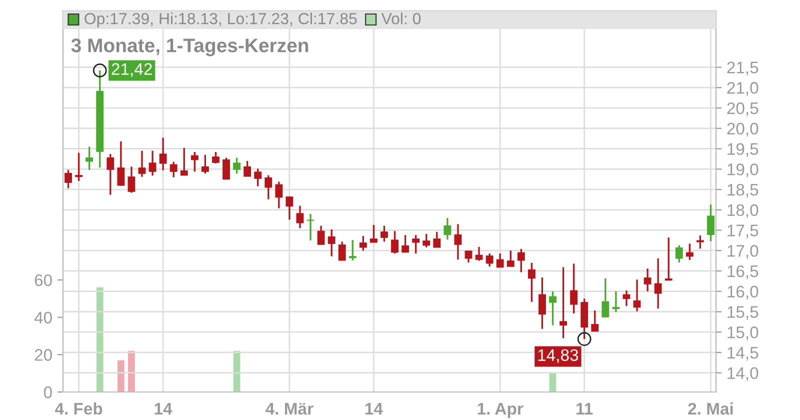 This screenshot has width=800, height=420. Describe the element at coordinates (290, 408) in the screenshot. I see `x-tick-label: 4. Mär` at that location.